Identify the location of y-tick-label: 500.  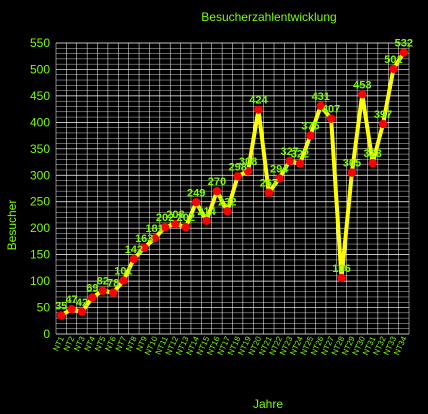
(40, 69).